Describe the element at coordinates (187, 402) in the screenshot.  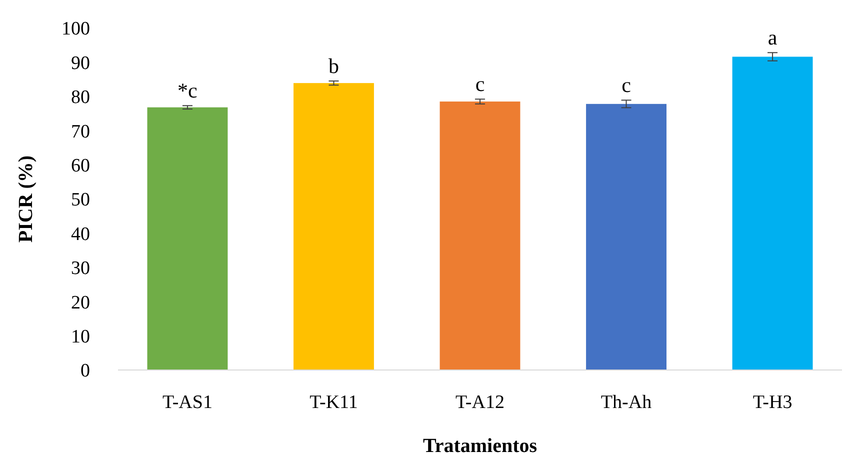
I see `x-tick-label: T-AS1` at that location.